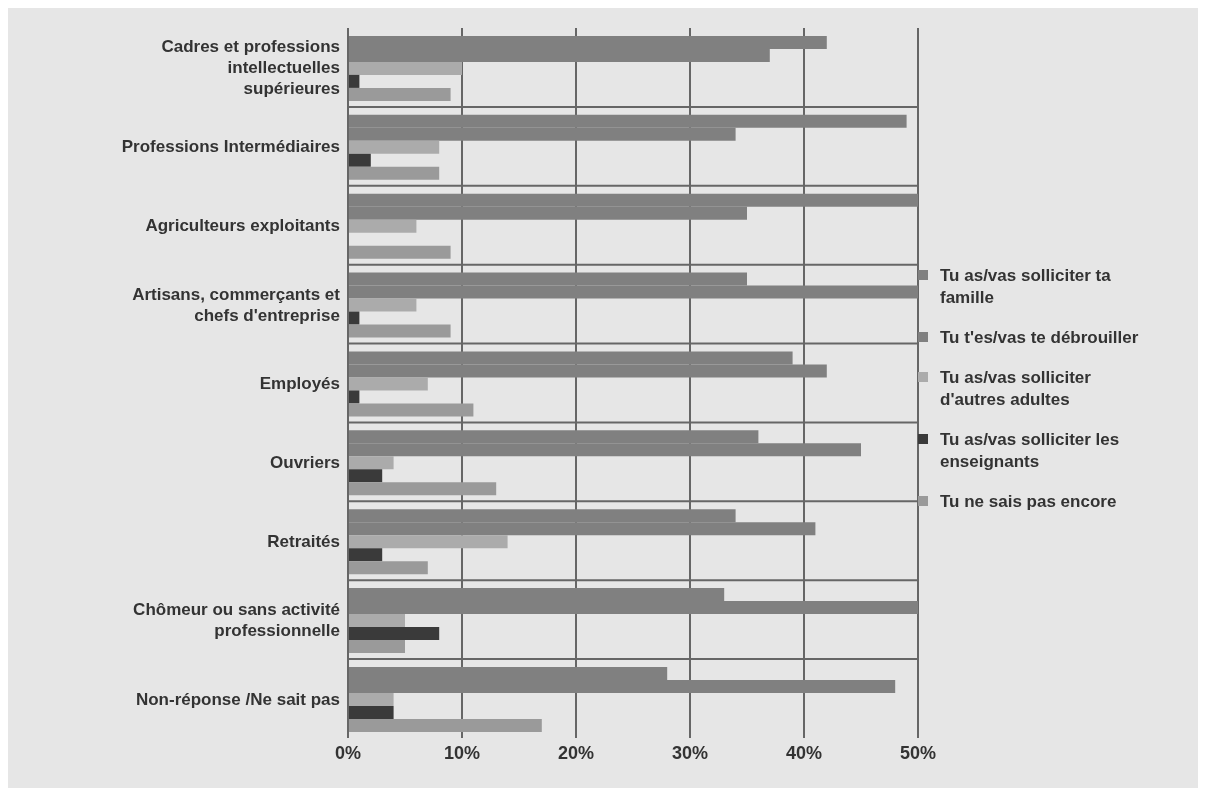  I want to click on y-tick-label: Artisans, commerçants et chefs d'entreprise, so click(236, 304).